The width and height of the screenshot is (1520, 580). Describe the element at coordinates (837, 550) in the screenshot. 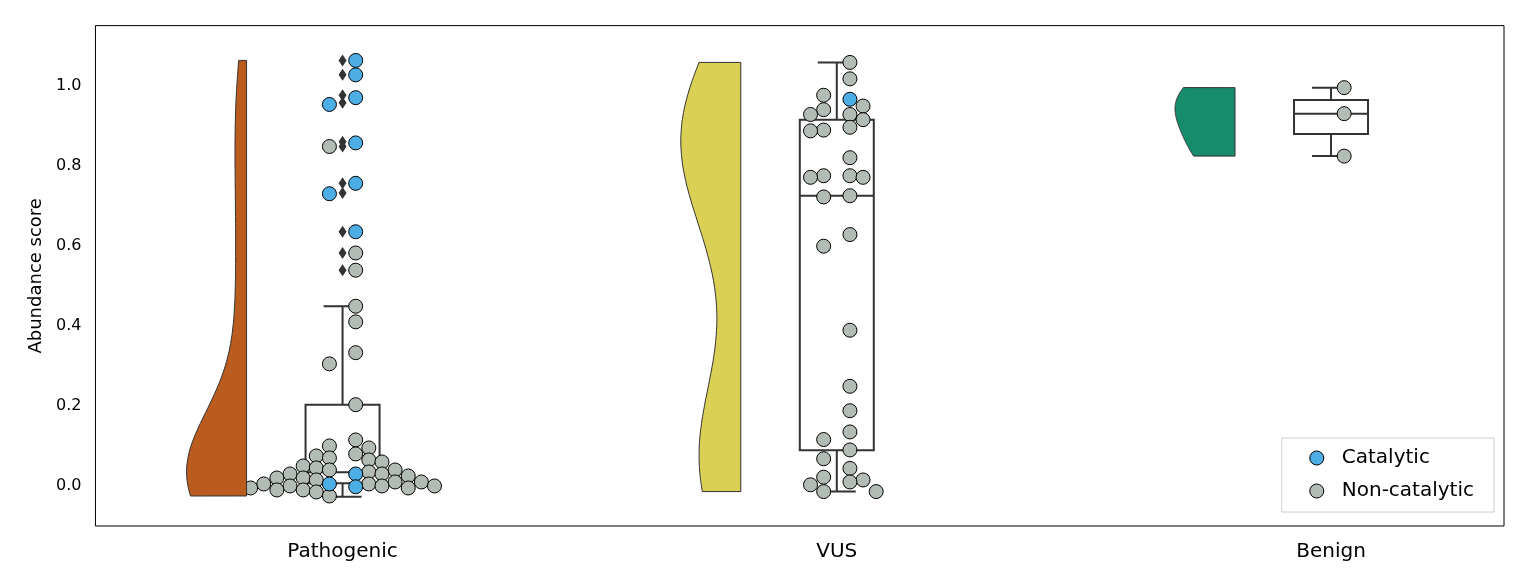

I see `x-tick-label: VUS` at that location.